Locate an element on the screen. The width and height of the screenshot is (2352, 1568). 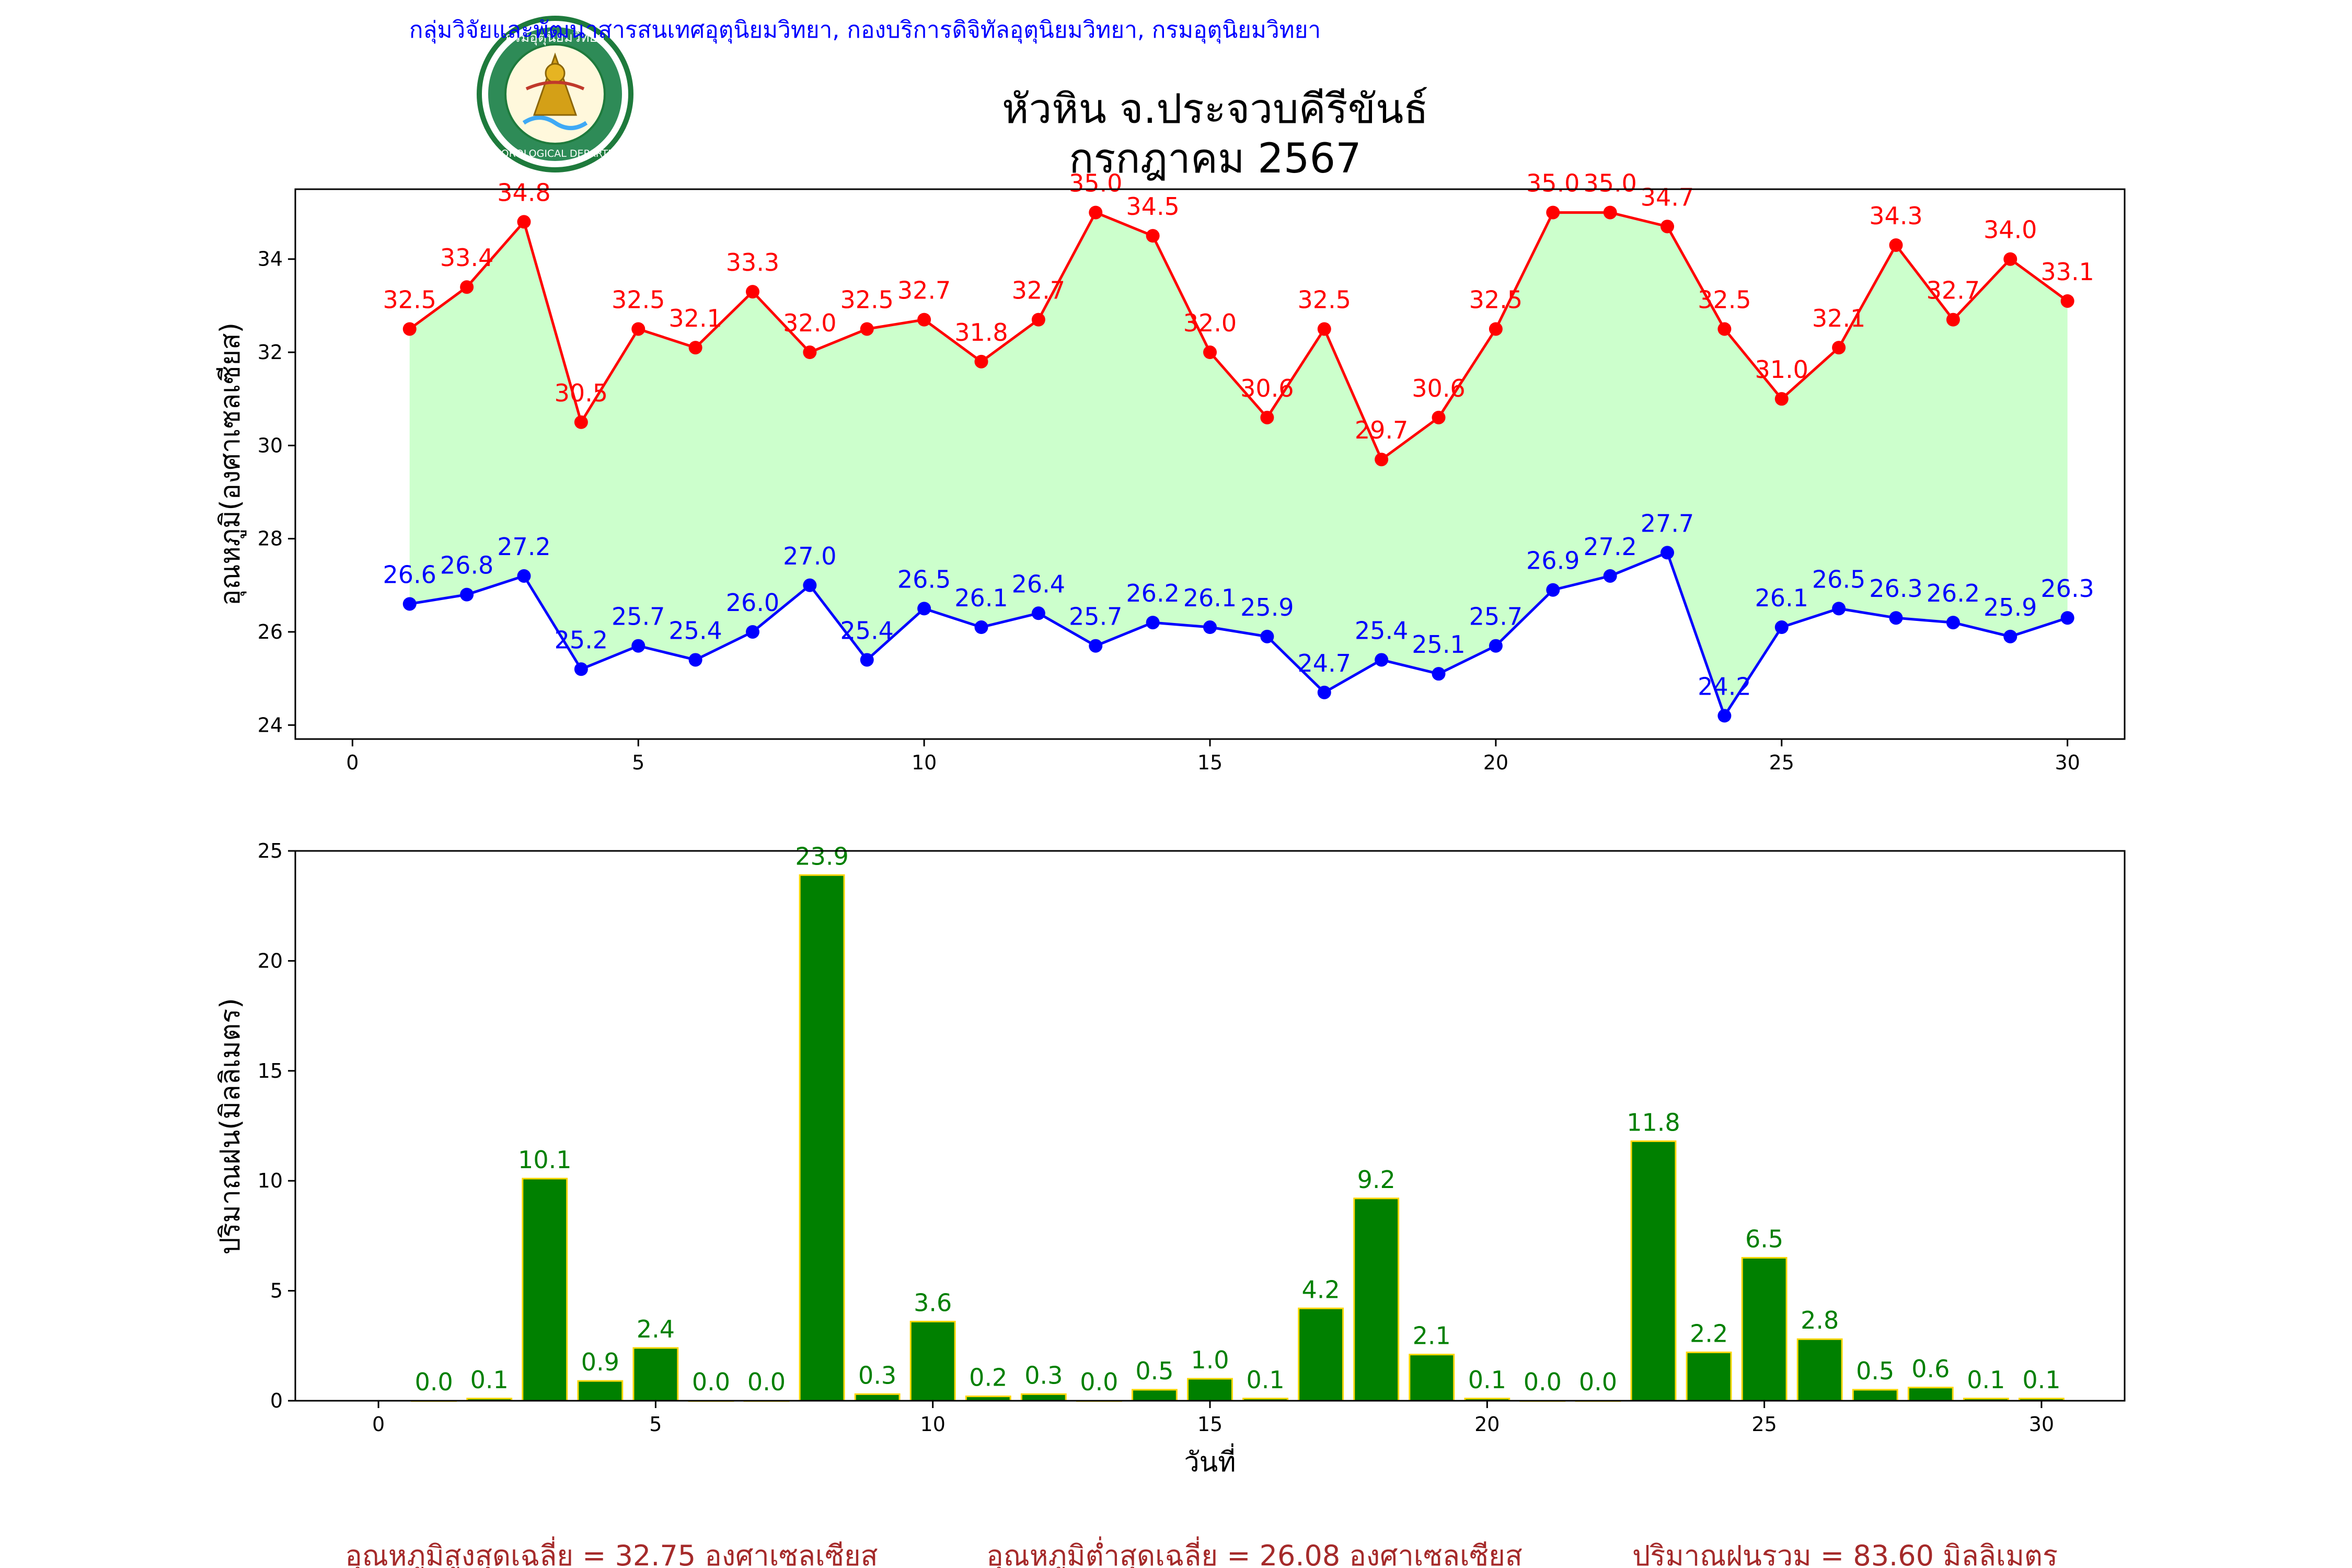
tmin-data-label: 25.1 is located at coordinates (1438, 644).